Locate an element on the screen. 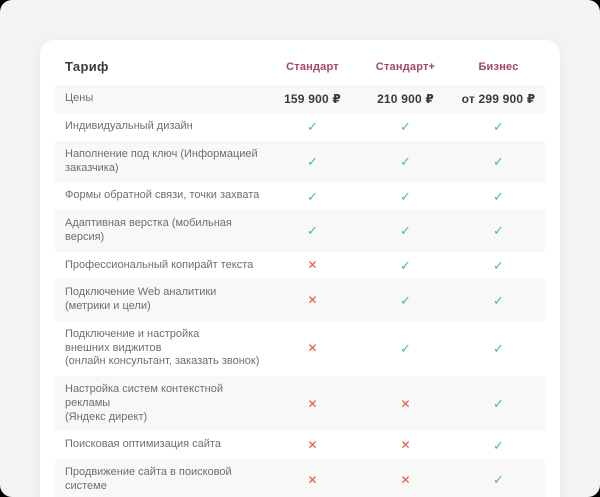 The height and width of the screenshot is (497, 600). feature-row: Адаптивная верстка (мобильная версия) ✓ ✓ ✓ is located at coordinates (300, 231).